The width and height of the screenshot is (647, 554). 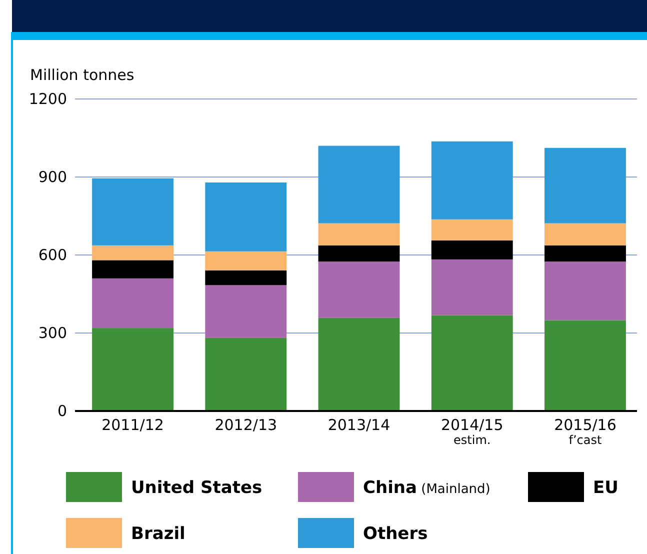 I want to click on y-tick-label: 900, so click(x=52, y=177).